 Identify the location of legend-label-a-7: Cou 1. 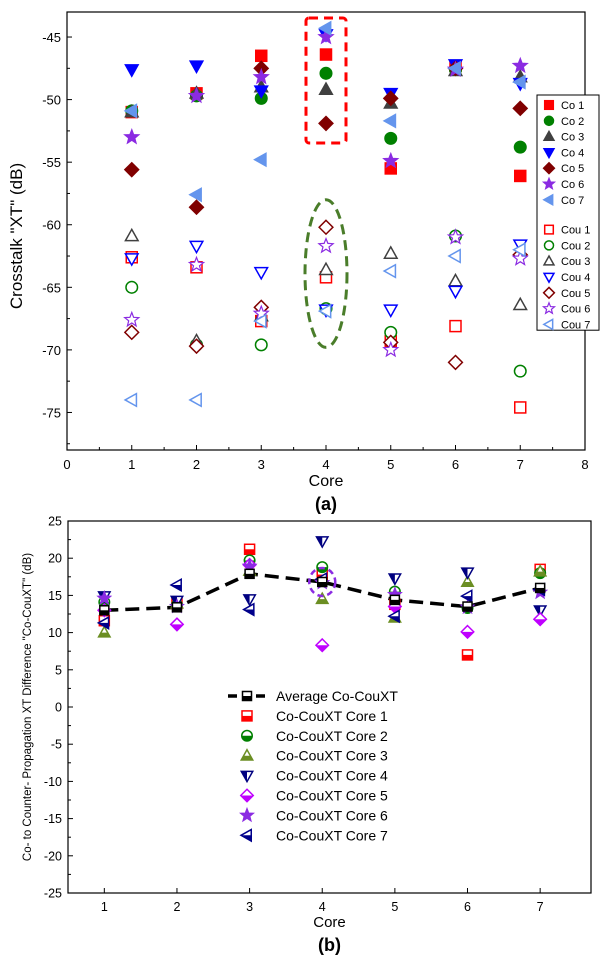
(575, 231).